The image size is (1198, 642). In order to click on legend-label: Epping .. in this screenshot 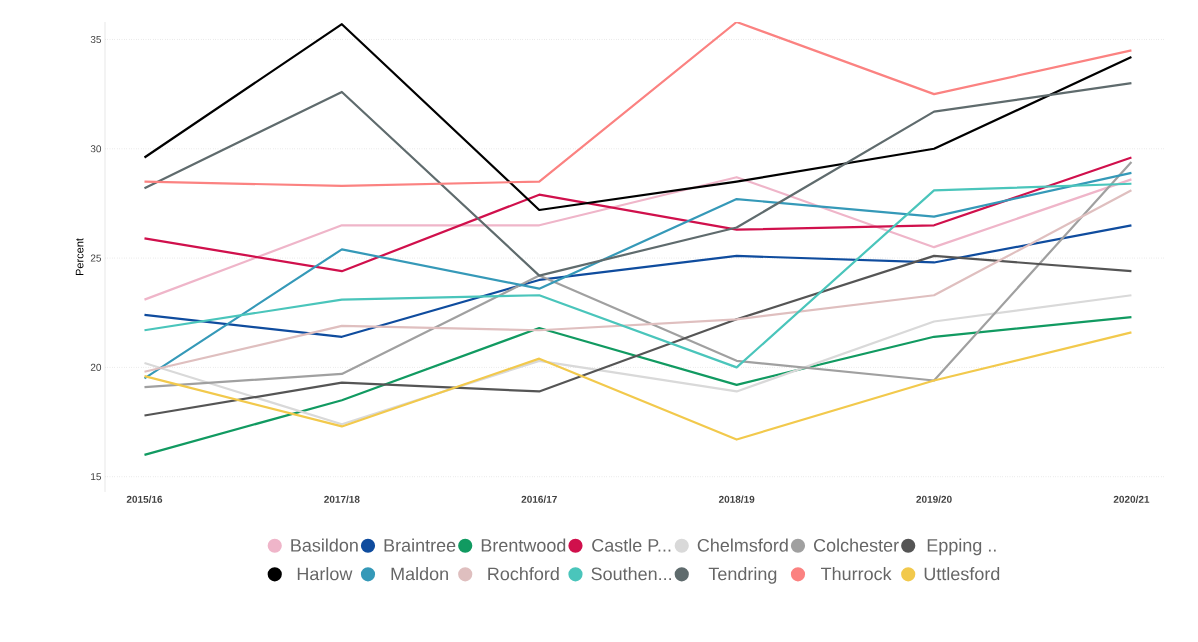, I will do `click(961, 547)`.